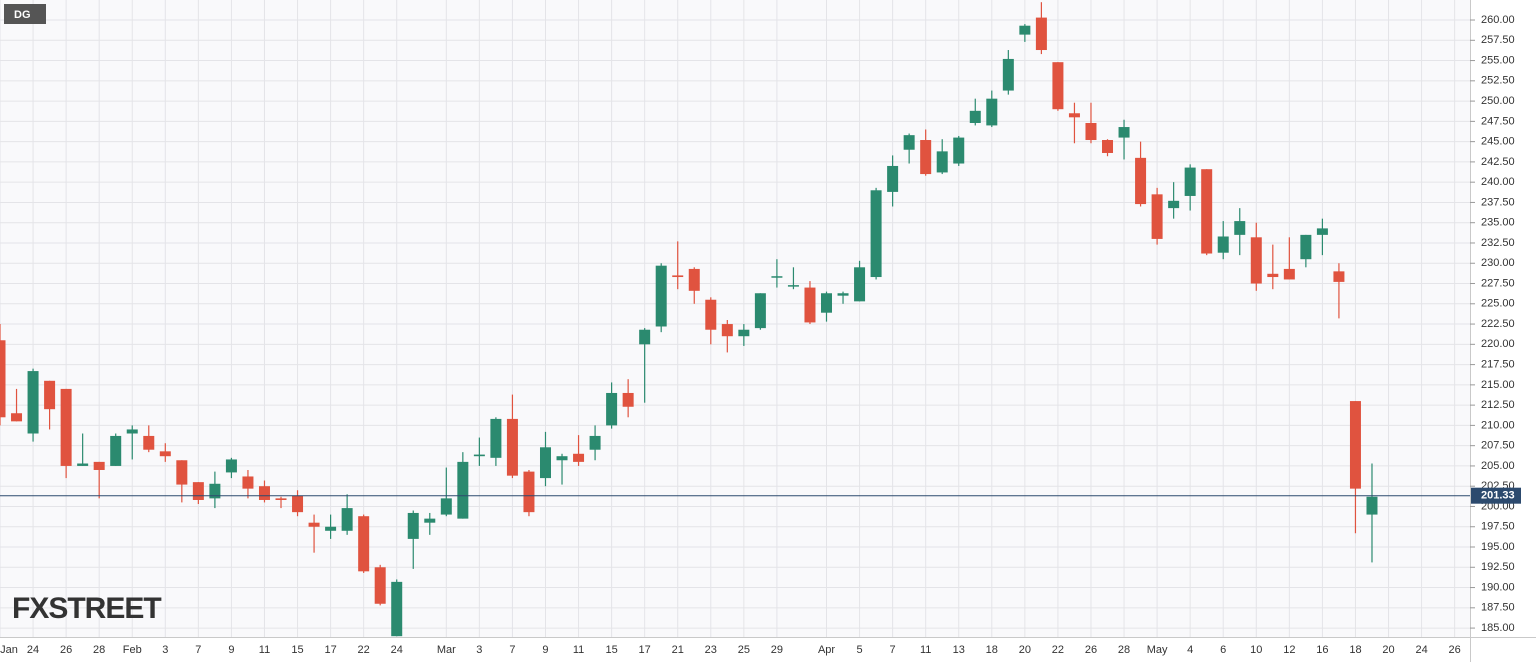  I want to click on x-tick-label: Feb, so click(132, 650).